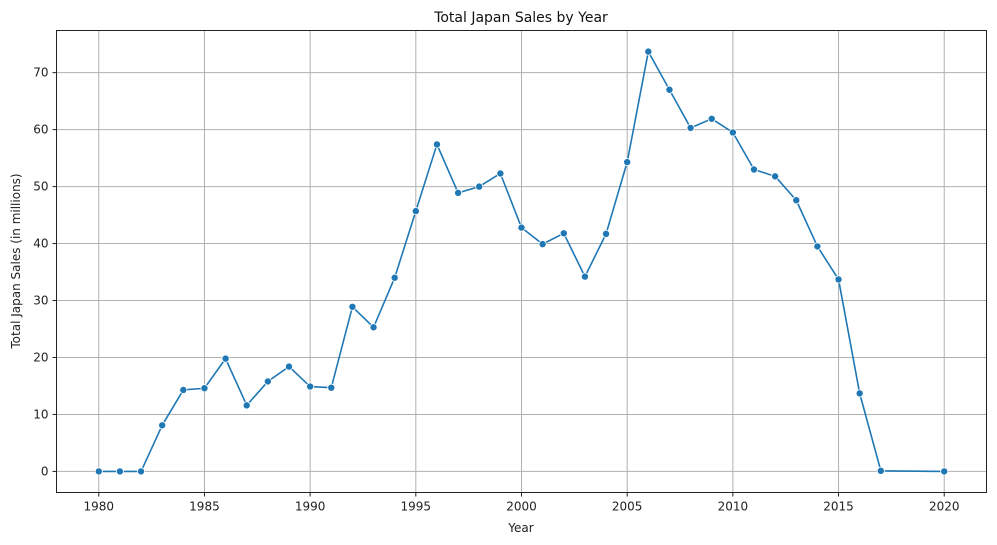 The height and width of the screenshot is (545, 997). Describe the element at coordinates (40, 357) in the screenshot. I see `y-tick-label: 20` at that location.